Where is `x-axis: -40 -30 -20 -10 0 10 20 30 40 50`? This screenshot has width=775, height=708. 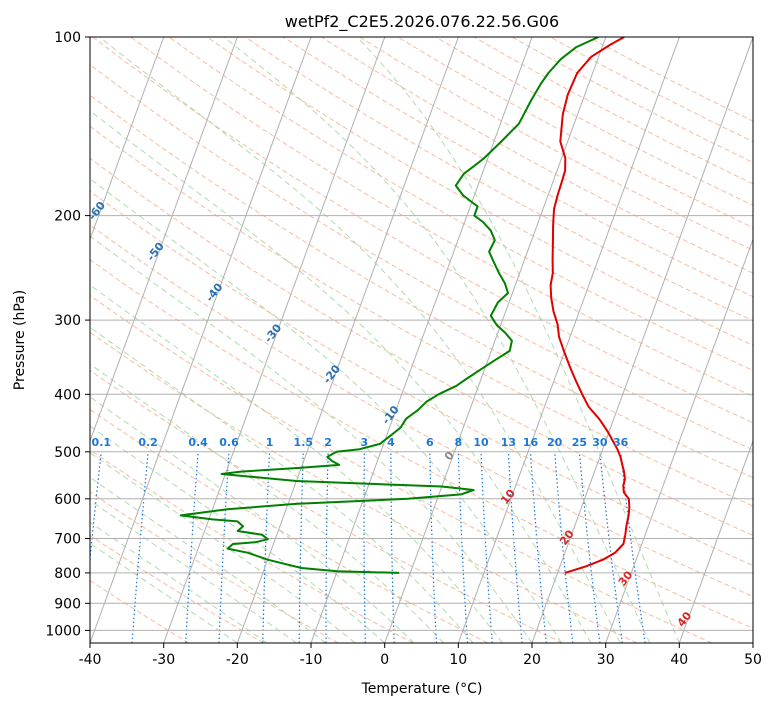
x-axis: -40 -30 -20 -10 0 10 20 30 40 50 is located at coordinates (420, 655).